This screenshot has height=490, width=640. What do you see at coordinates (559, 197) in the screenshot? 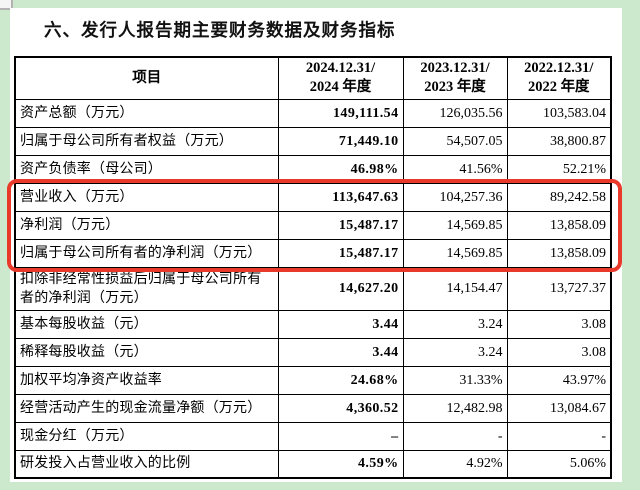
I see `value-2022: 89,242.58` at bounding box center [559, 197].